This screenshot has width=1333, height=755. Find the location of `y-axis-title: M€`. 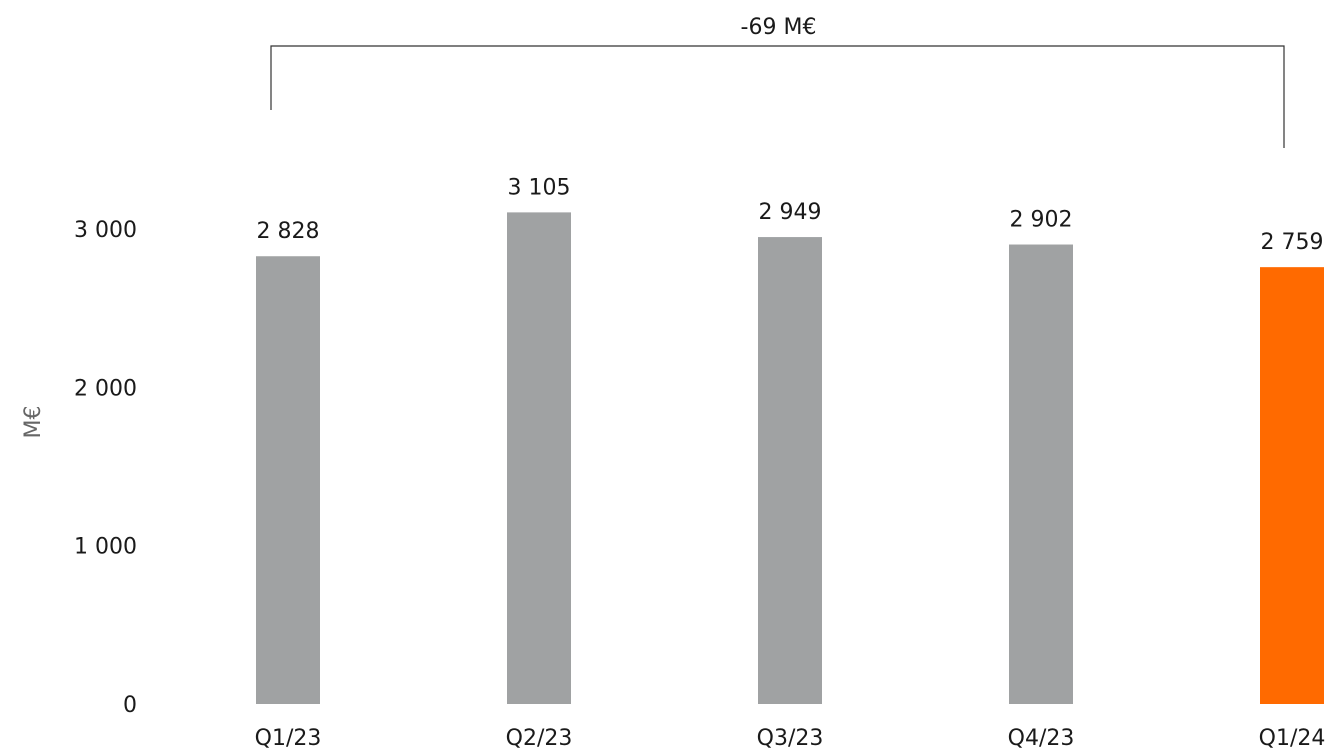

y-axis-title: M€ is located at coordinates (33, 422).